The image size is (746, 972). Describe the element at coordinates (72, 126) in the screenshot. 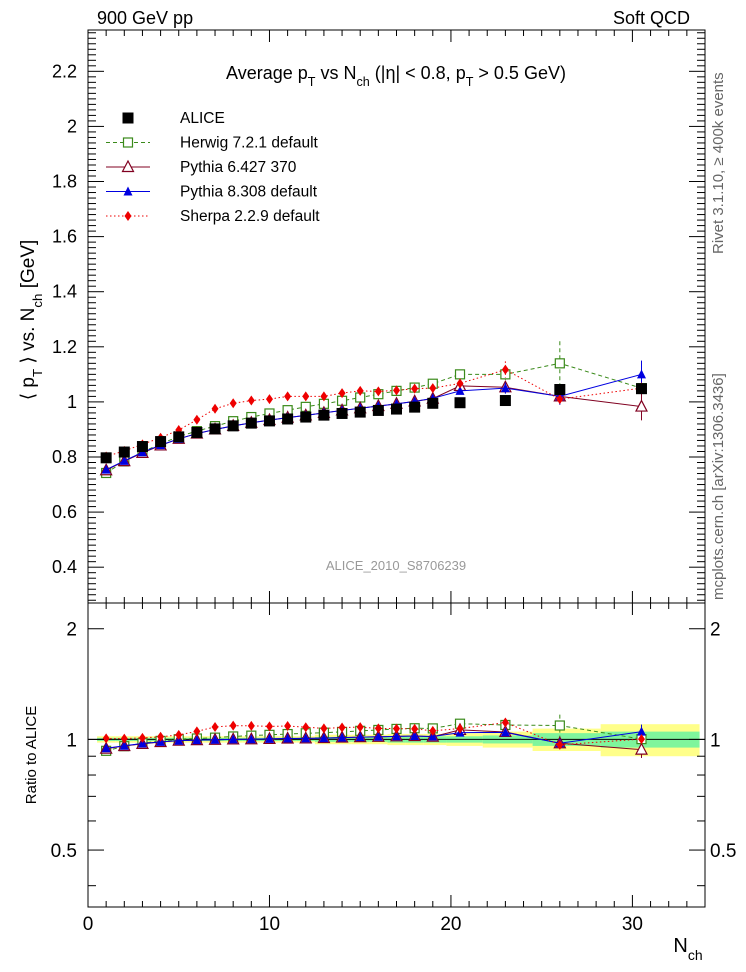

I see `y-tick-label: 2` at that location.